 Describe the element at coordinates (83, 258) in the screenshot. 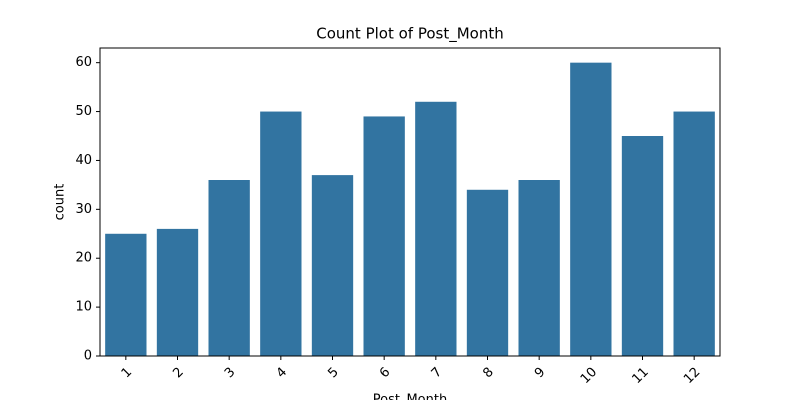

I see `y-tick-label: 20` at that location.